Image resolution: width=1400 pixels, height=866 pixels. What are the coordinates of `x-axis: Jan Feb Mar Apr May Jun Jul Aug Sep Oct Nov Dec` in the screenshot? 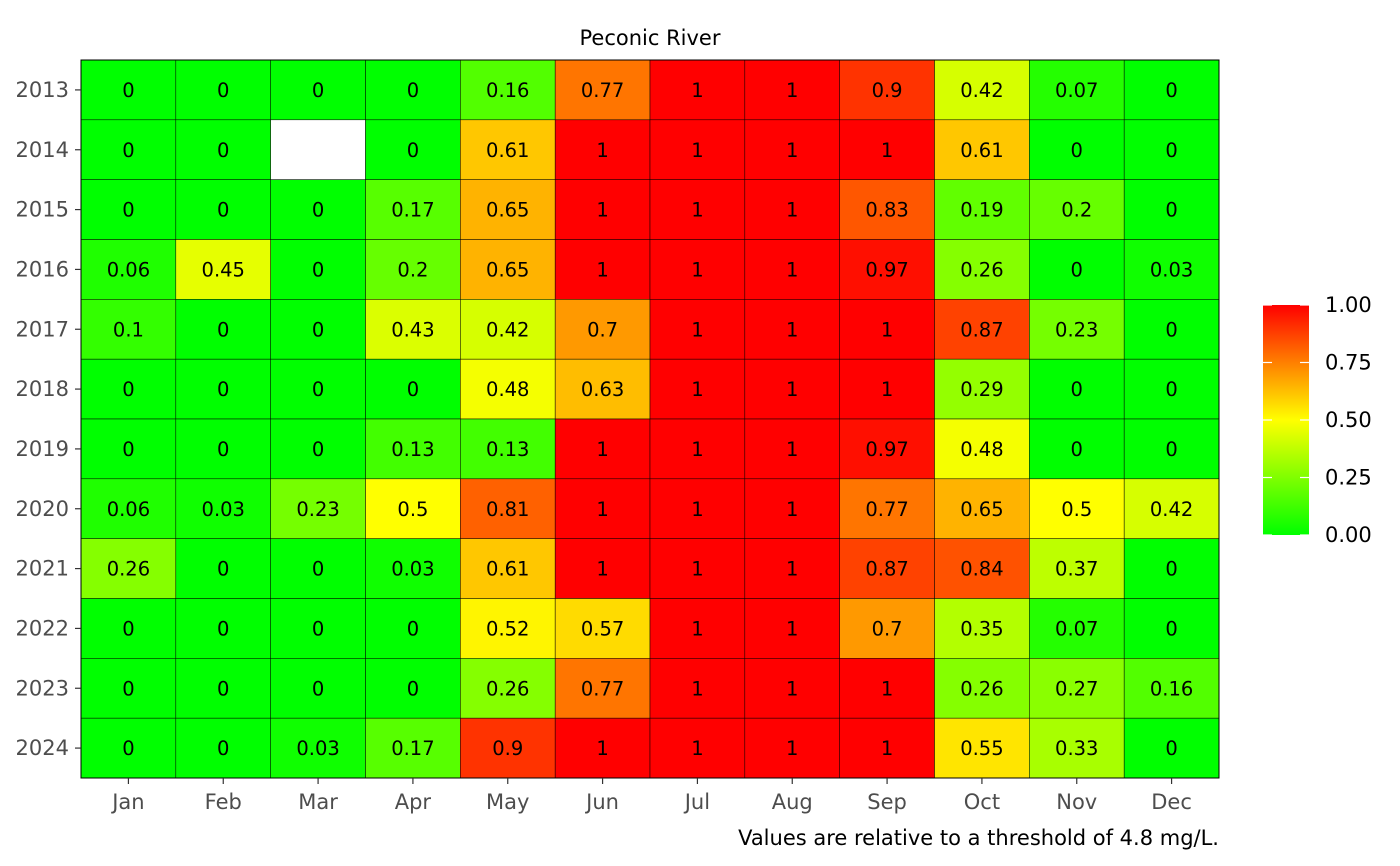 It's located at (651, 796).